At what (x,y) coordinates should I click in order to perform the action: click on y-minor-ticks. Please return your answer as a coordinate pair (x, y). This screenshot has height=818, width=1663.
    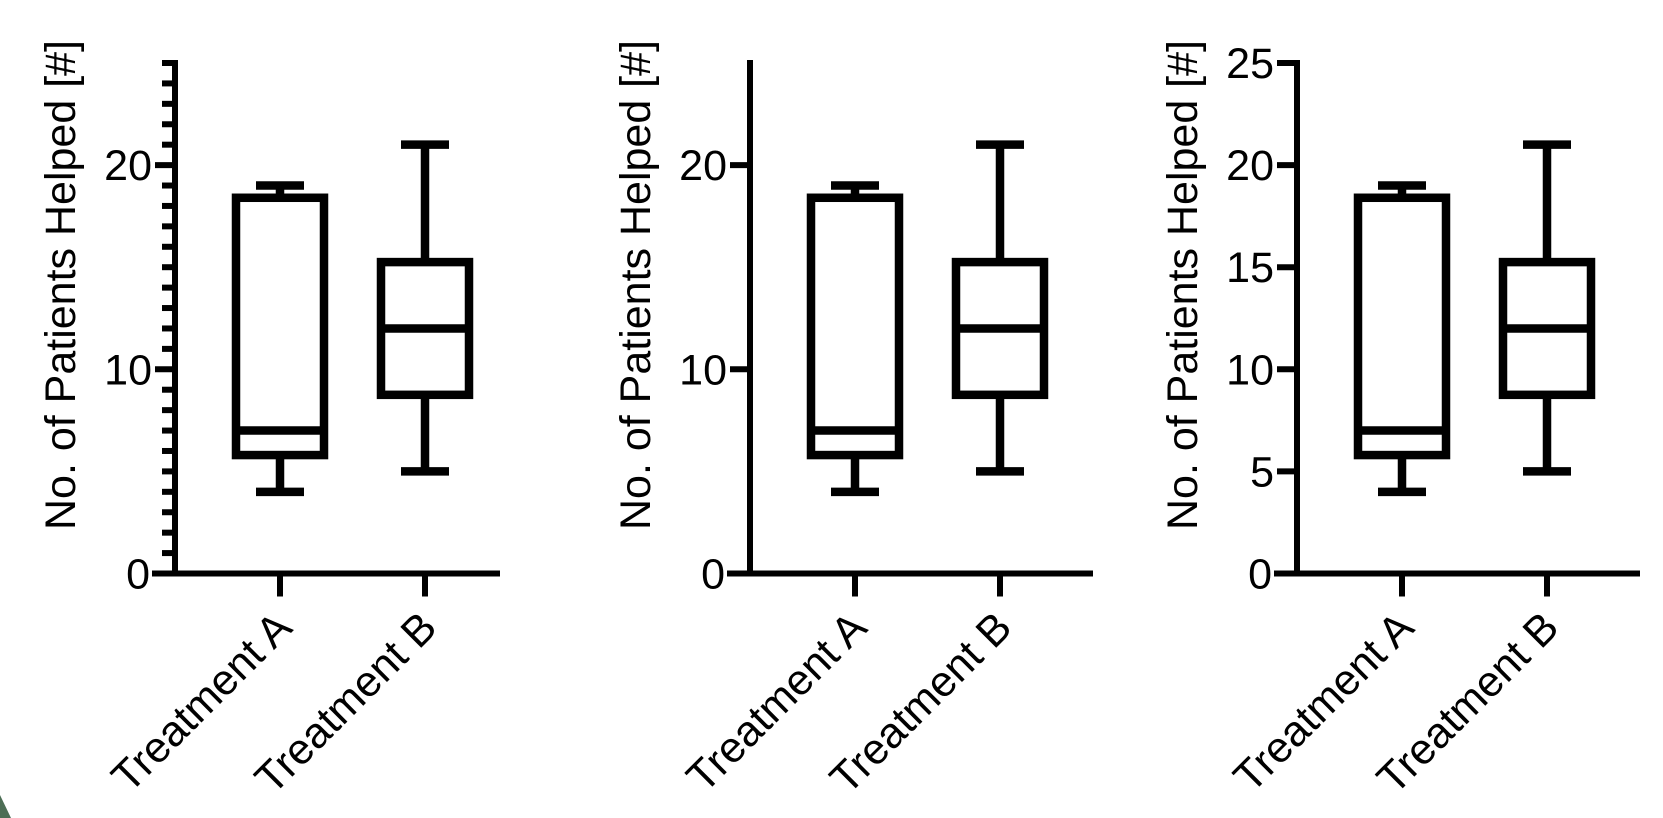
    Looking at the image, I should click on (168, 308).